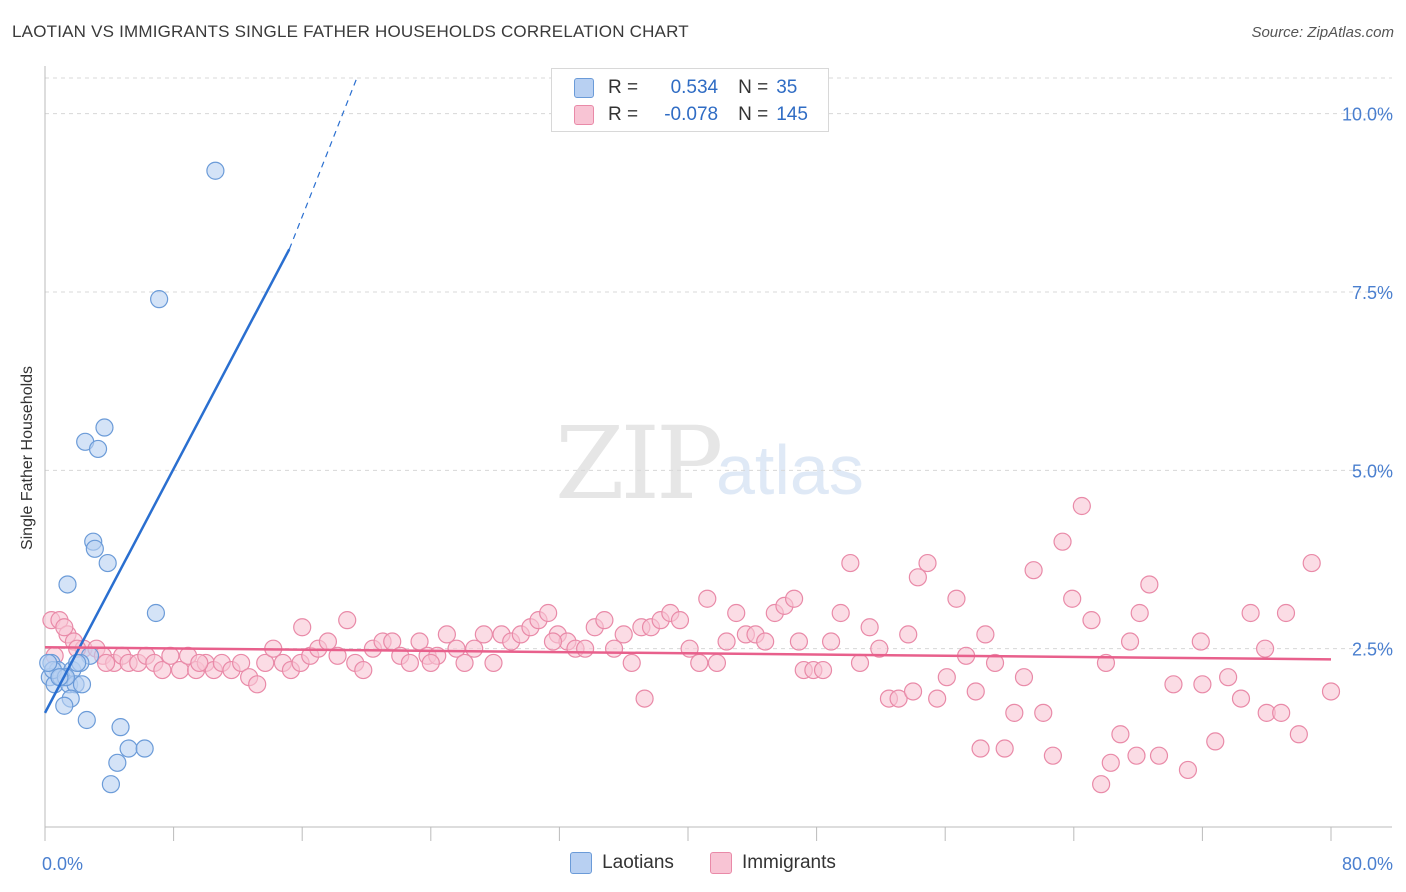  I want to click on y-tick-label: 10.0%, so click(1367, 115).